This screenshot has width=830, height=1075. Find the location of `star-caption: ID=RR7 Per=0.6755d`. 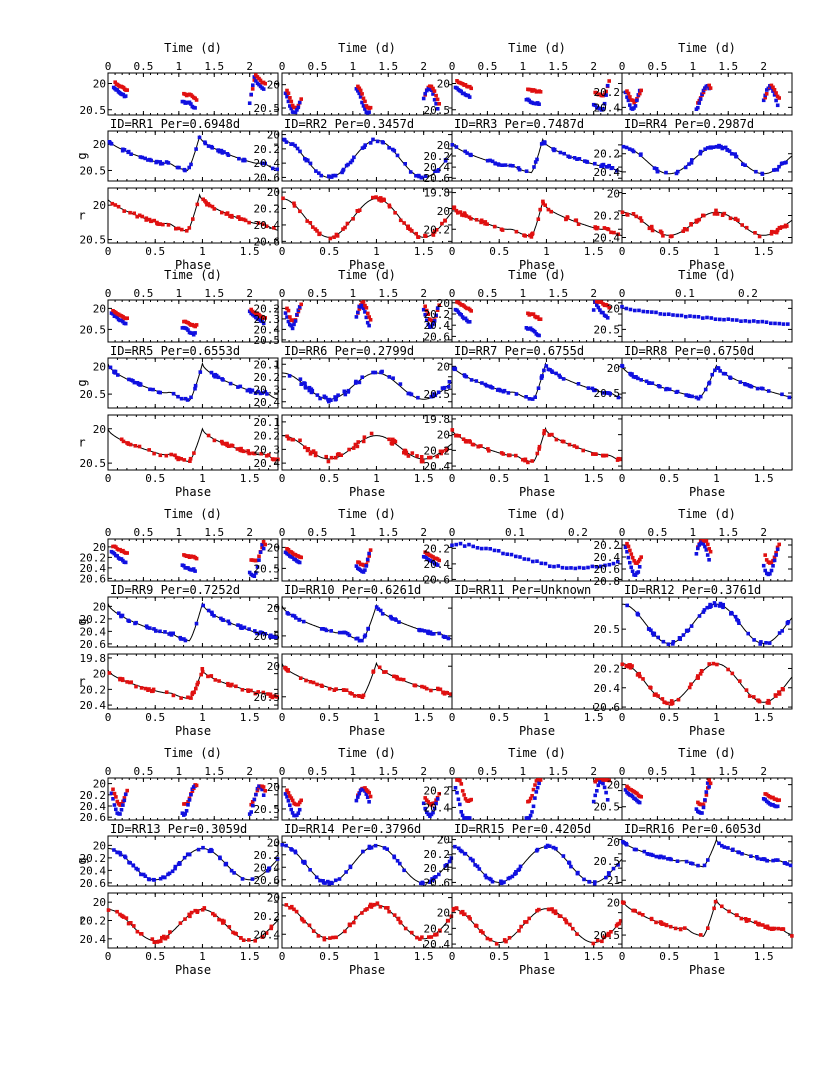

star-caption: ID=RR7 Per=0.6755d is located at coordinates (519, 351).